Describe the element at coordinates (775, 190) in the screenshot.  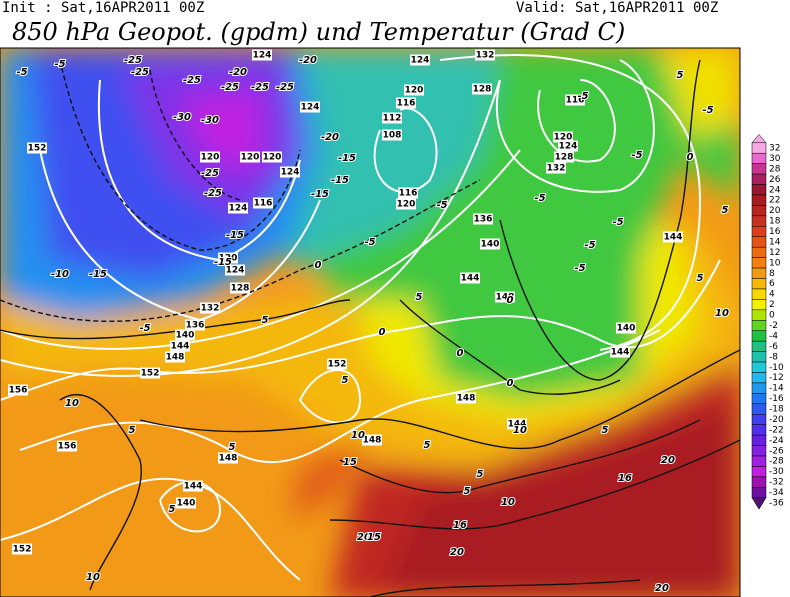
I see `colorbar-label: 24` at that location.